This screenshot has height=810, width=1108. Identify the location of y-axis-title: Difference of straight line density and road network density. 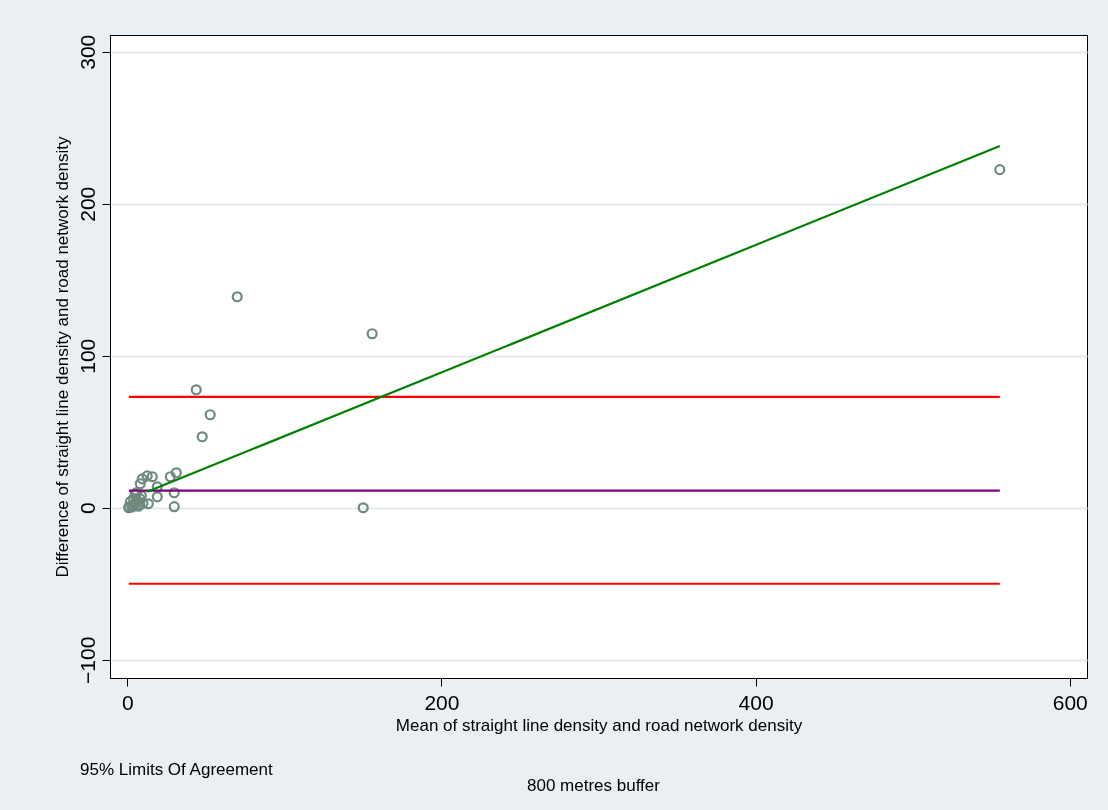
(62, 357).